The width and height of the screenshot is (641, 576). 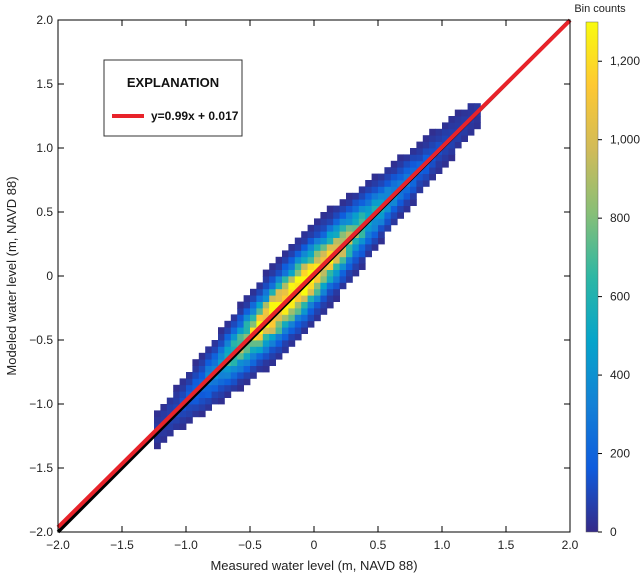 I want to click on x-tick-label: 2.0, so click(x=570, y=545).